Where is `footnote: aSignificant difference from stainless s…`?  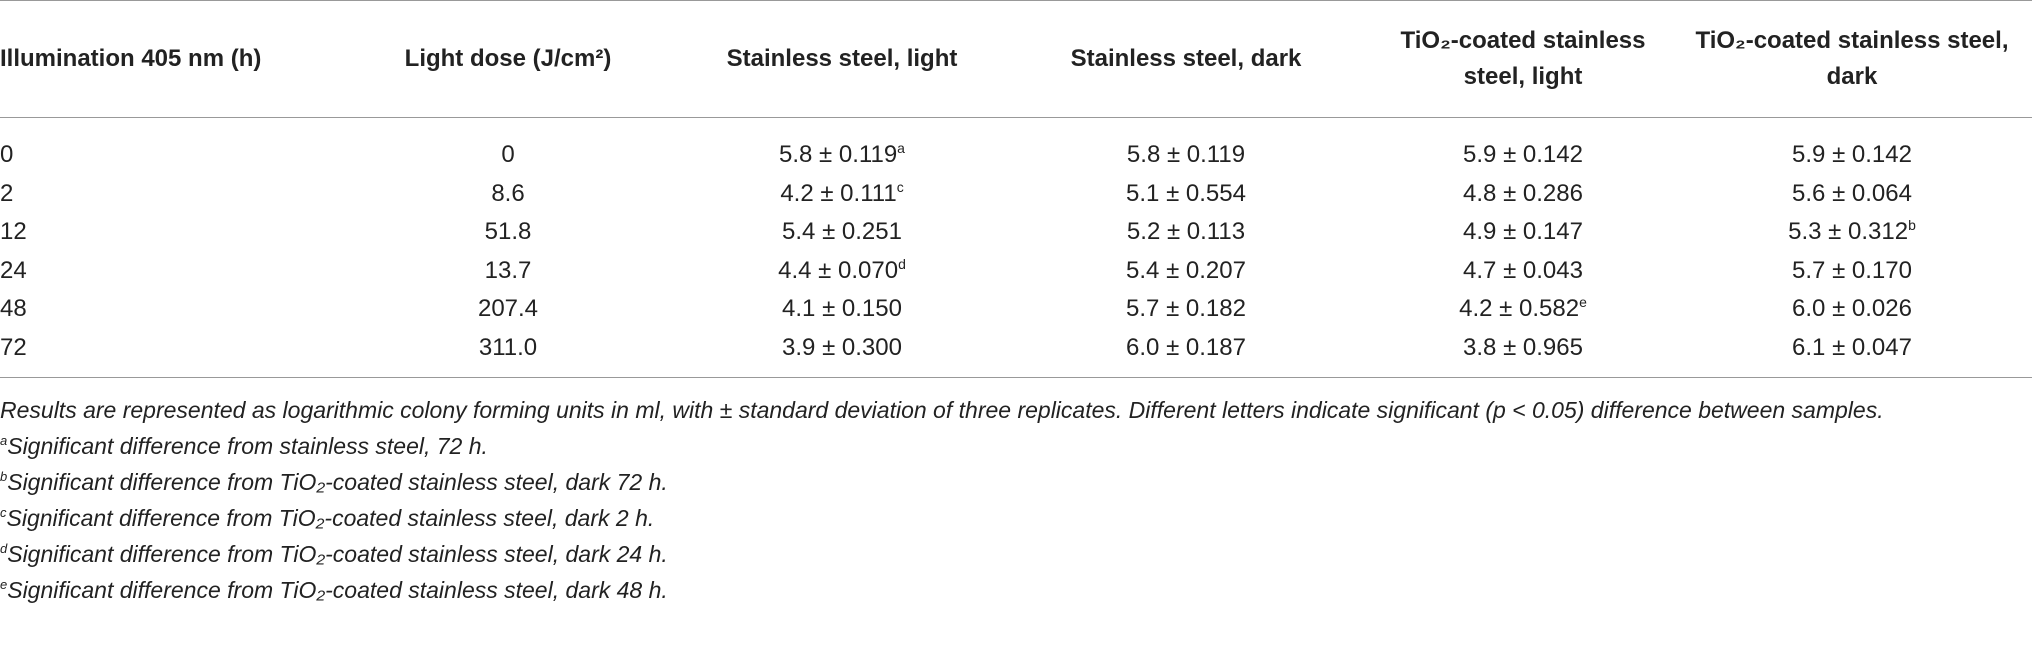 footnote: aSignificant difference from stainless s… is located at coordinates (1016, 446).